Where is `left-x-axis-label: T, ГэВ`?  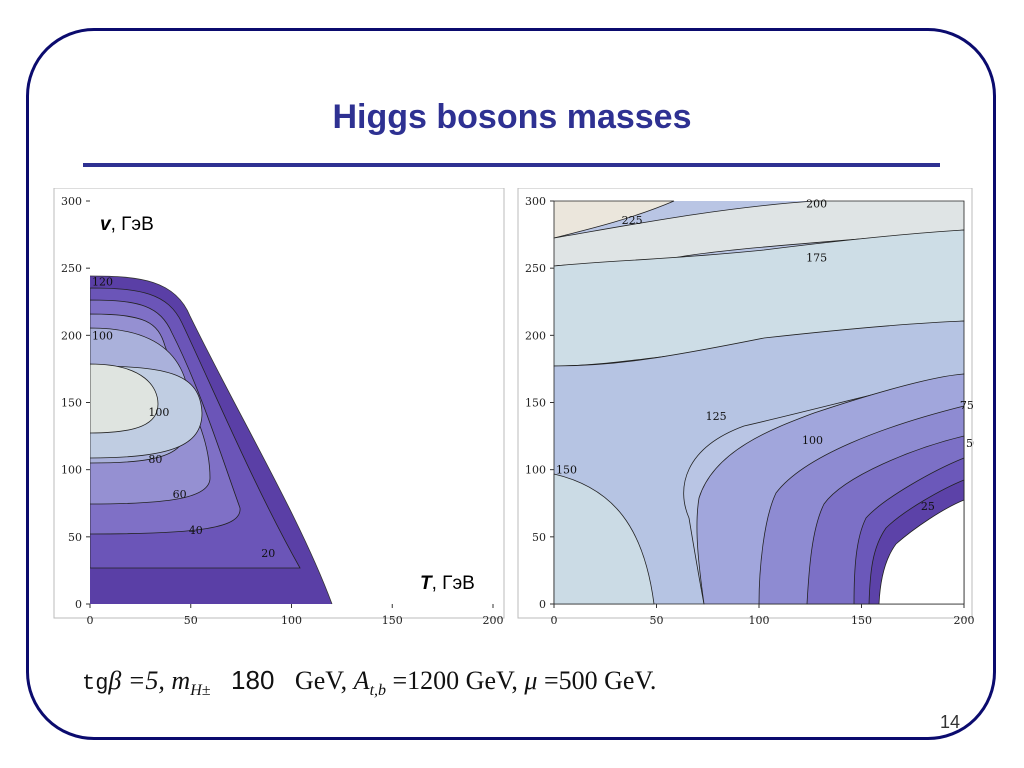 left-x-axis-label: T, ГэВ is located at coordinates (447, 583).